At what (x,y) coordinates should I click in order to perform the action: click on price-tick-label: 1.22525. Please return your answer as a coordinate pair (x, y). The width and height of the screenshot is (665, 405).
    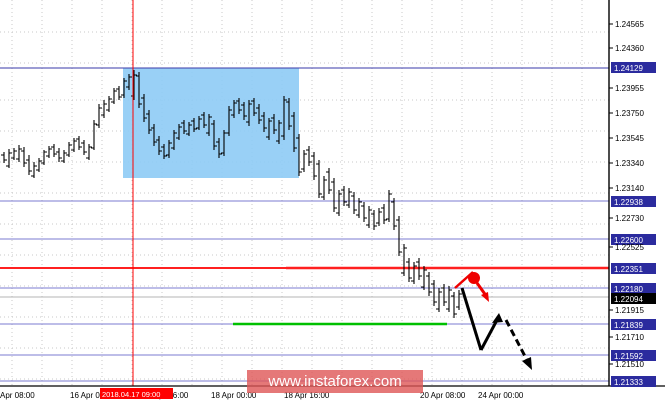
    Looking at the image, I should click on (629, 247).